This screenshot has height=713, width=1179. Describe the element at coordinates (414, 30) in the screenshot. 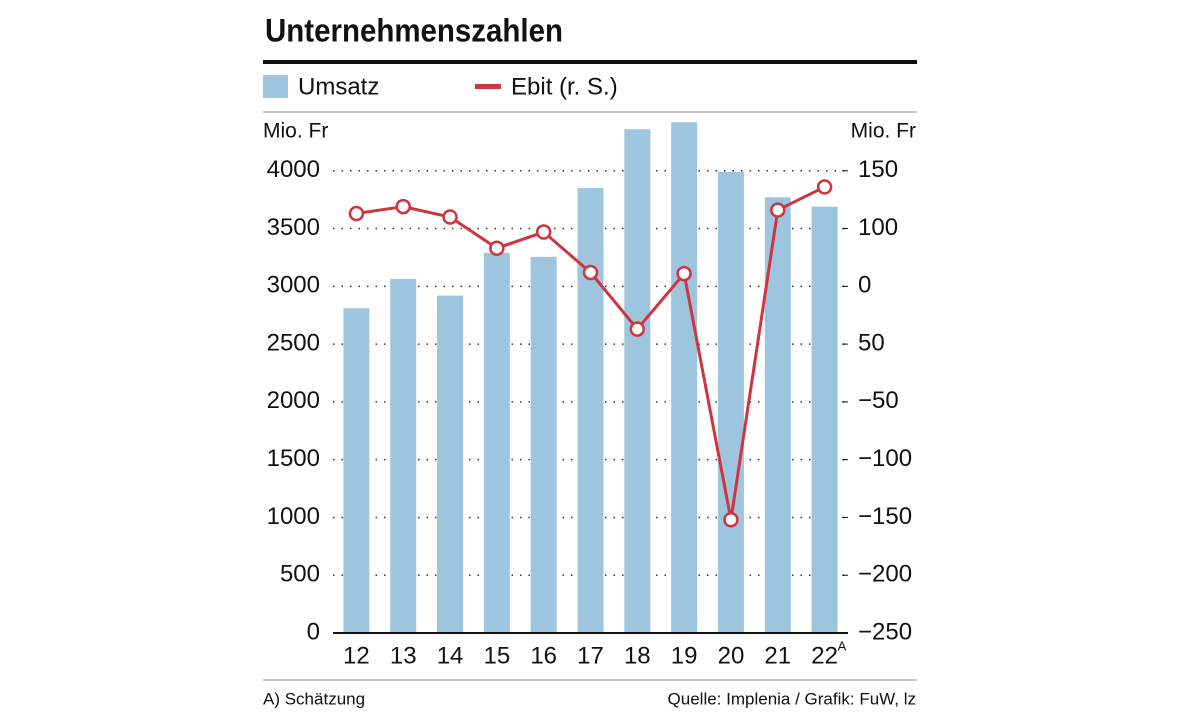

I see `chart-title: Unternehmenszahlen` at that location.